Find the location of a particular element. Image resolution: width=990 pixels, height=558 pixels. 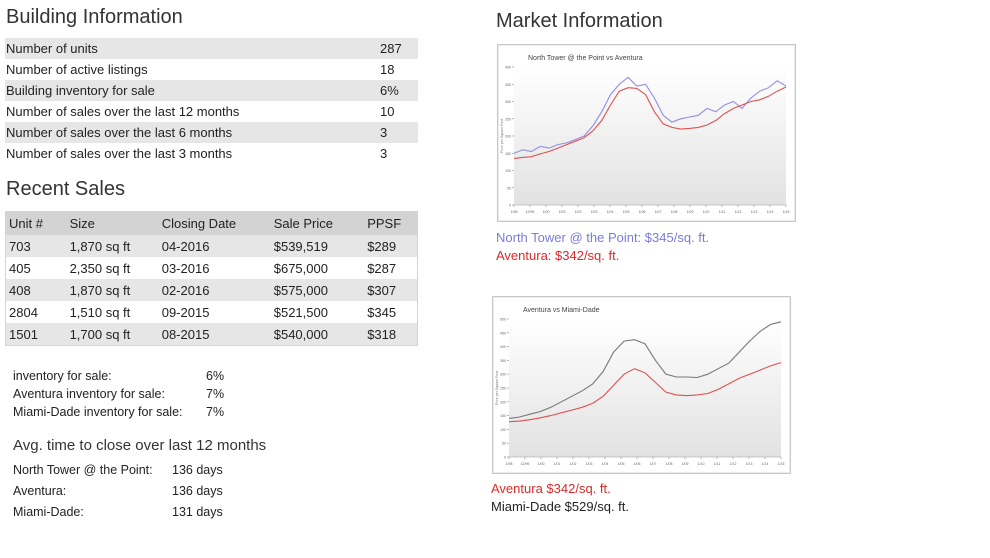

building-info-label: Number of active listings is located at coordinates (77, 69).